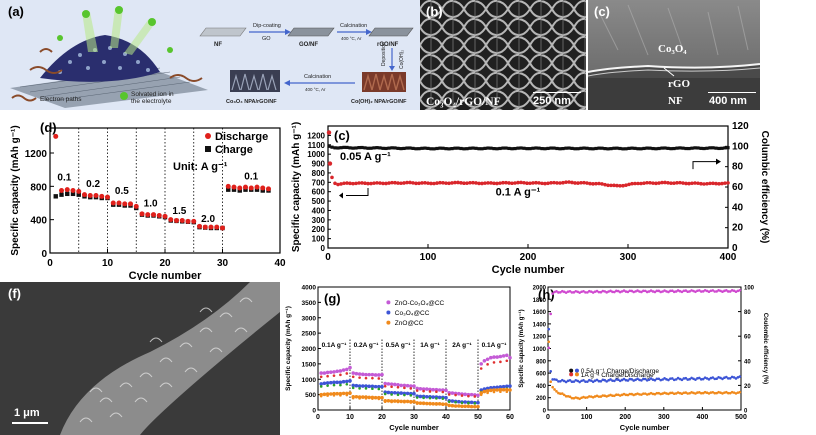  What do you see at coordinates (319, 239) in the screenshot?
I see `y-tick-label-c: 100` at bounding box center [319, 239].